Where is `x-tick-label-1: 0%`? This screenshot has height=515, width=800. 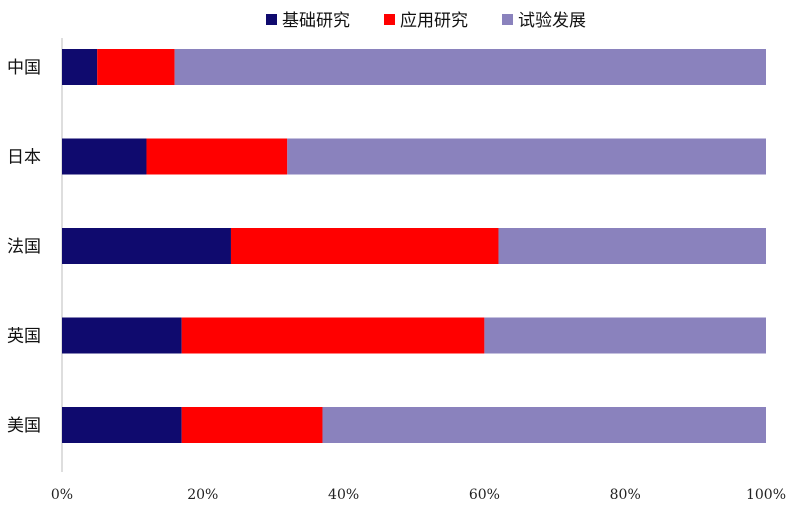
x-tick-label-1: 0% is located at coordinates (62, 495).